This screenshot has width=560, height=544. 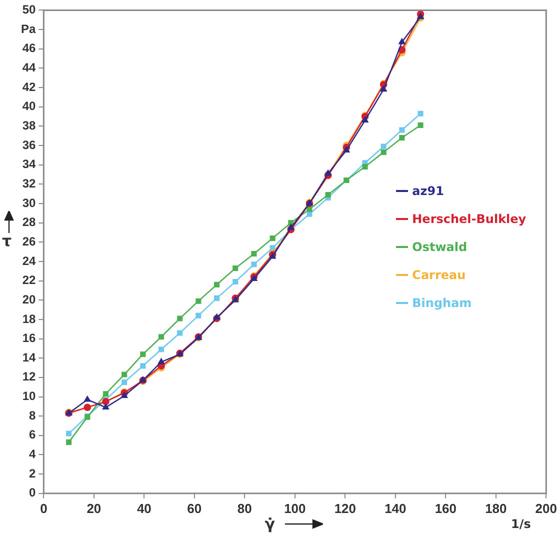 What do you see at coordinates (29, 183) in the screenshot?
I see `y-tick-label: 32` at bounding box center [29, 183].